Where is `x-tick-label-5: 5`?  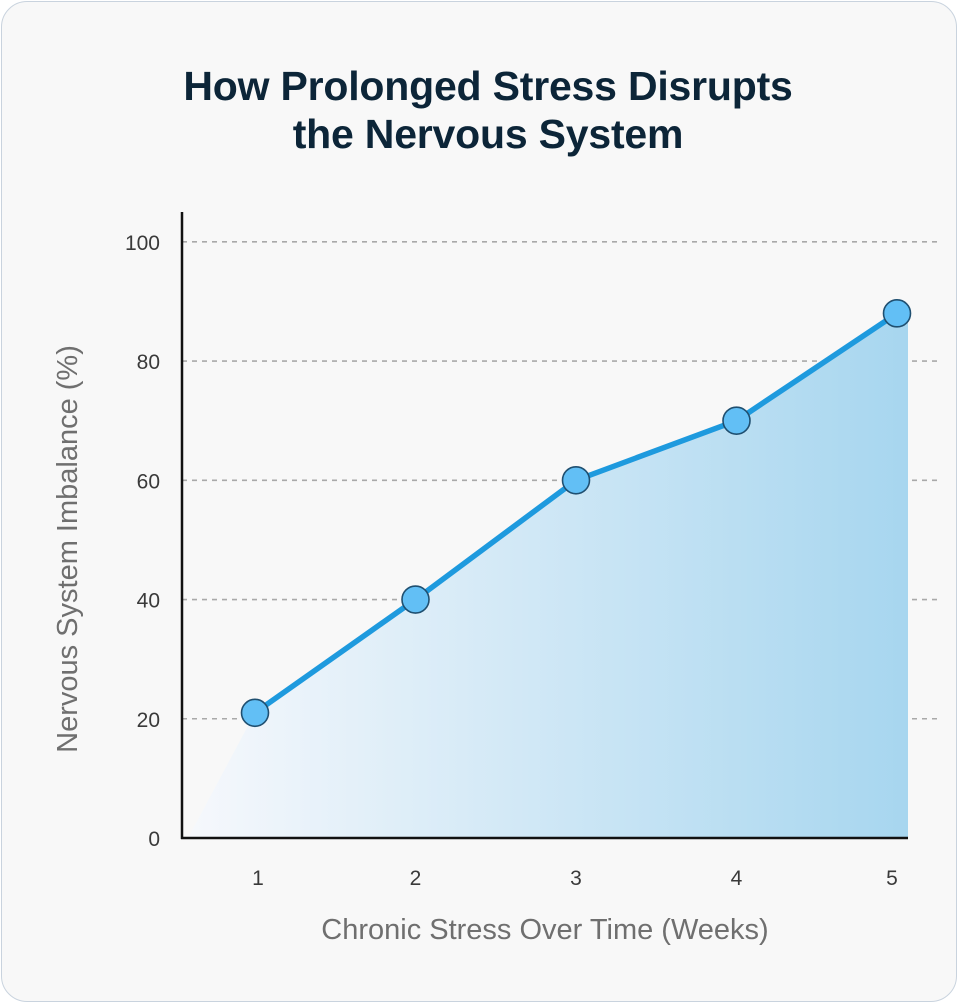
x-tick-label-5: 5 is located at coordinates (892, 878).